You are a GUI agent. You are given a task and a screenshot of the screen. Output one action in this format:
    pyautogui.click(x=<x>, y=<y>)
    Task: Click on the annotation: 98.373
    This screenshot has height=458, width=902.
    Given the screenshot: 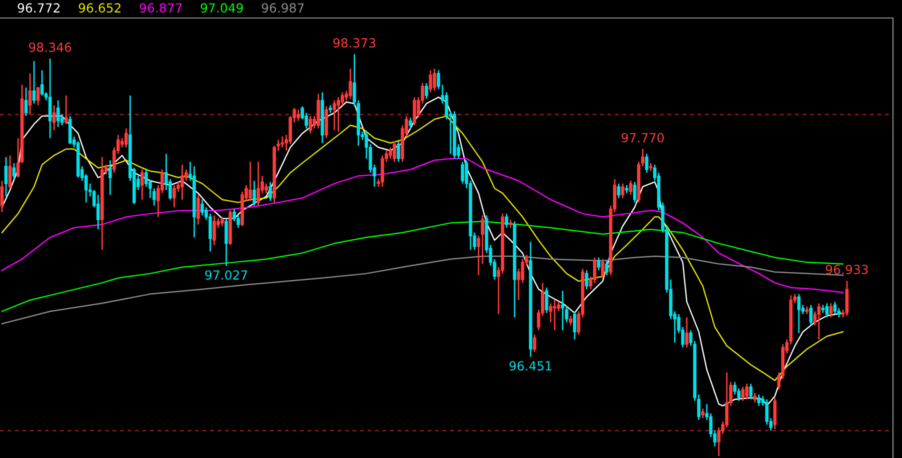 What is the action you would take?
    pyautogui.click(x=354, y=43)
    